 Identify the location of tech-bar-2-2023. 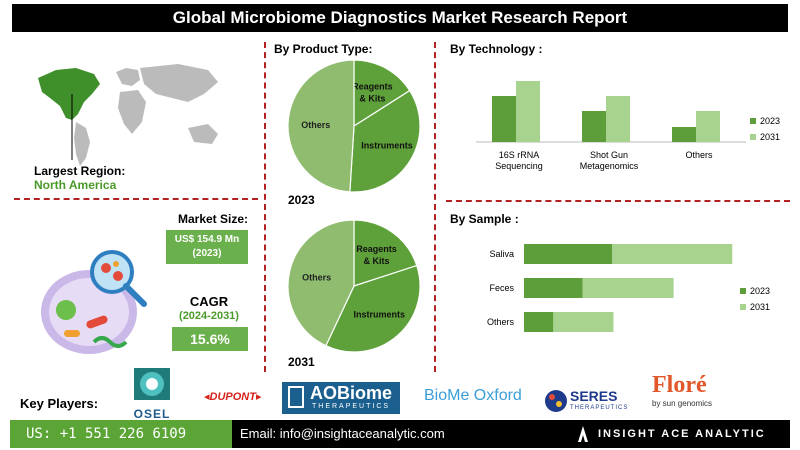
(684, 134).